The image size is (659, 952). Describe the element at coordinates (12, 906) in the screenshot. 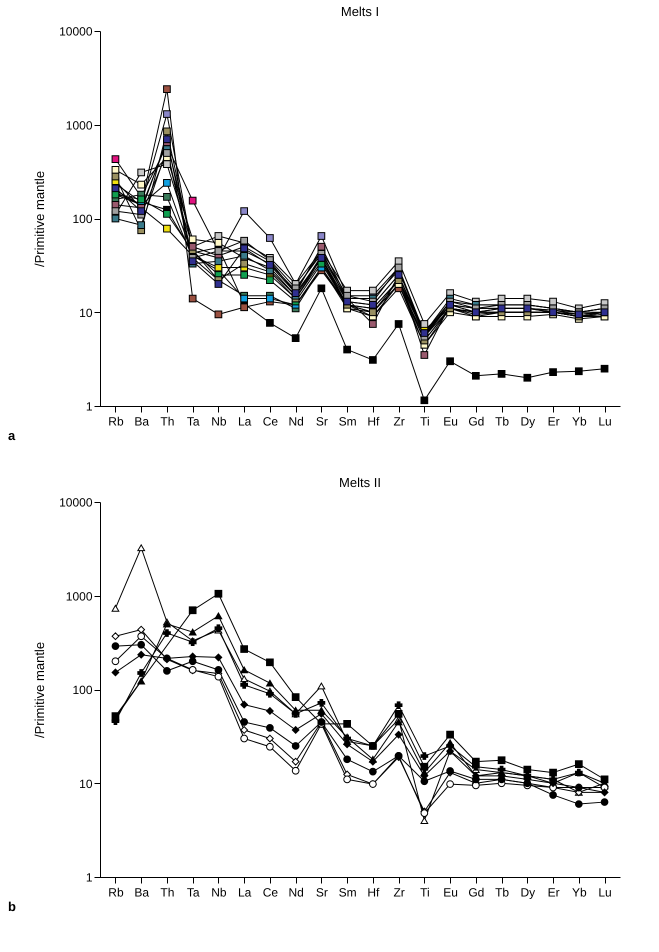

I see `text: b` at that location.